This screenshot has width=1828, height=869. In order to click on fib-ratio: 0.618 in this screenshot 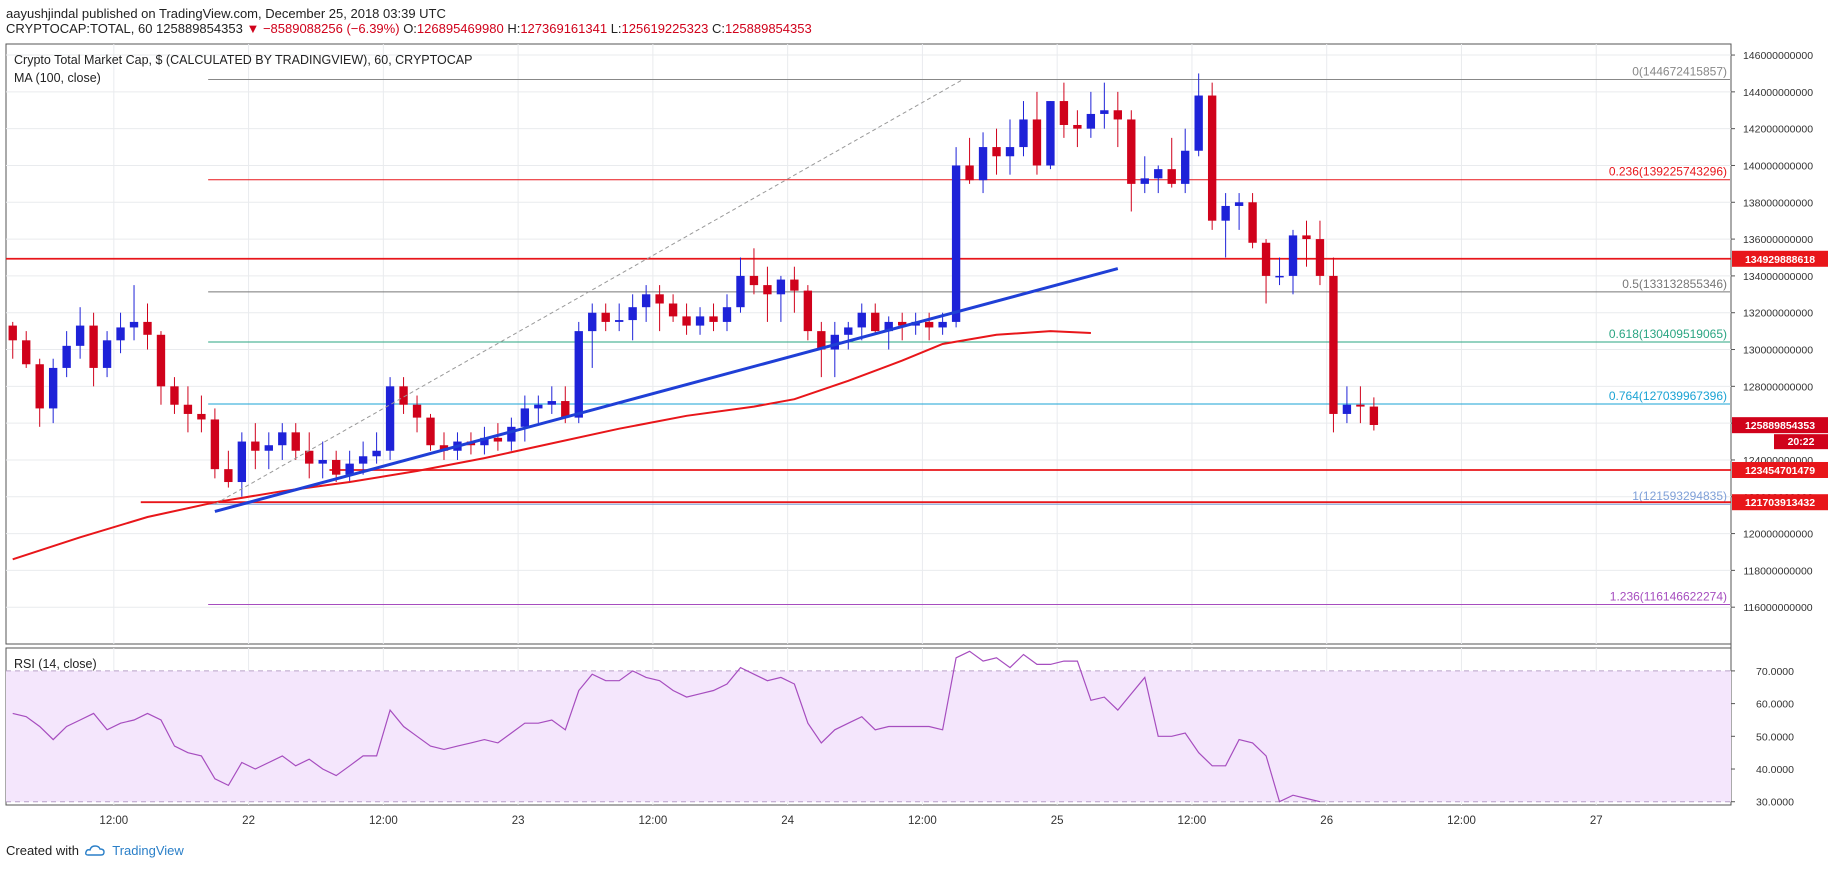, I will do `click(1624, 334)`.